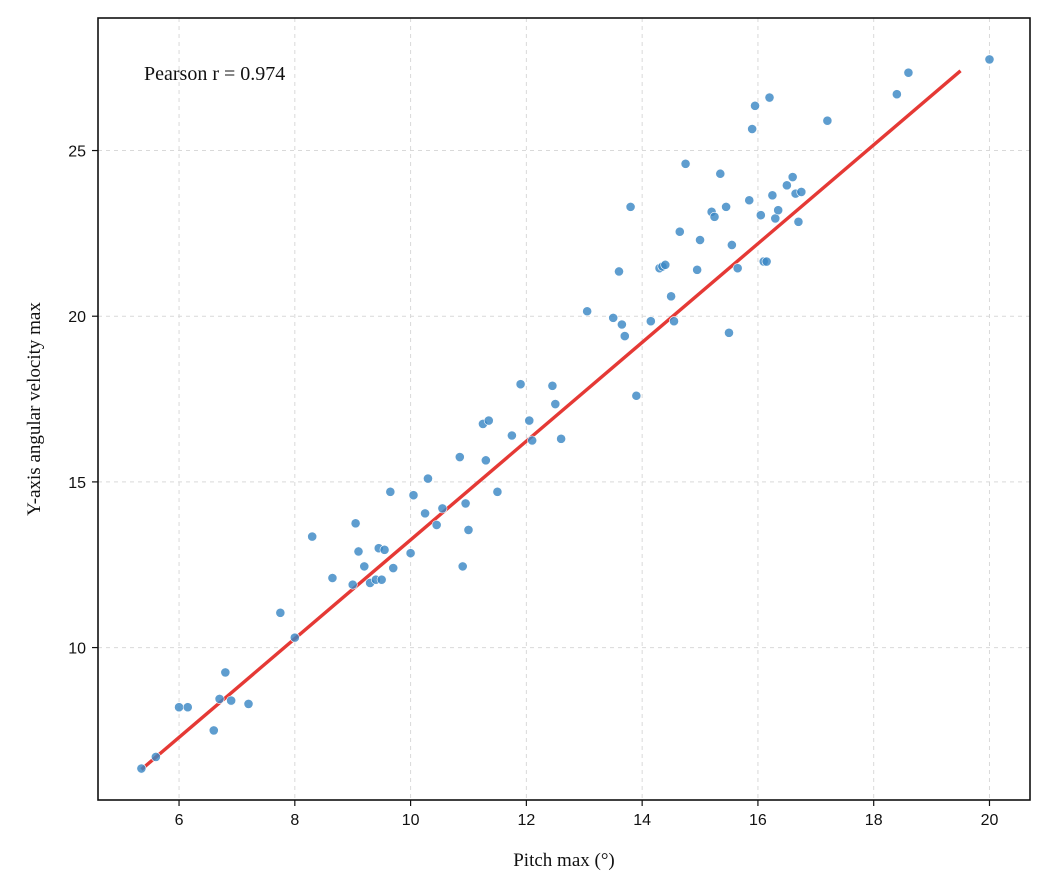 Image resolution: width=1055 pixels, height=895 pixels. Describe the element at coordinates (758, 820) in the screenshot. I see `x-tick-label: 16` at that location.